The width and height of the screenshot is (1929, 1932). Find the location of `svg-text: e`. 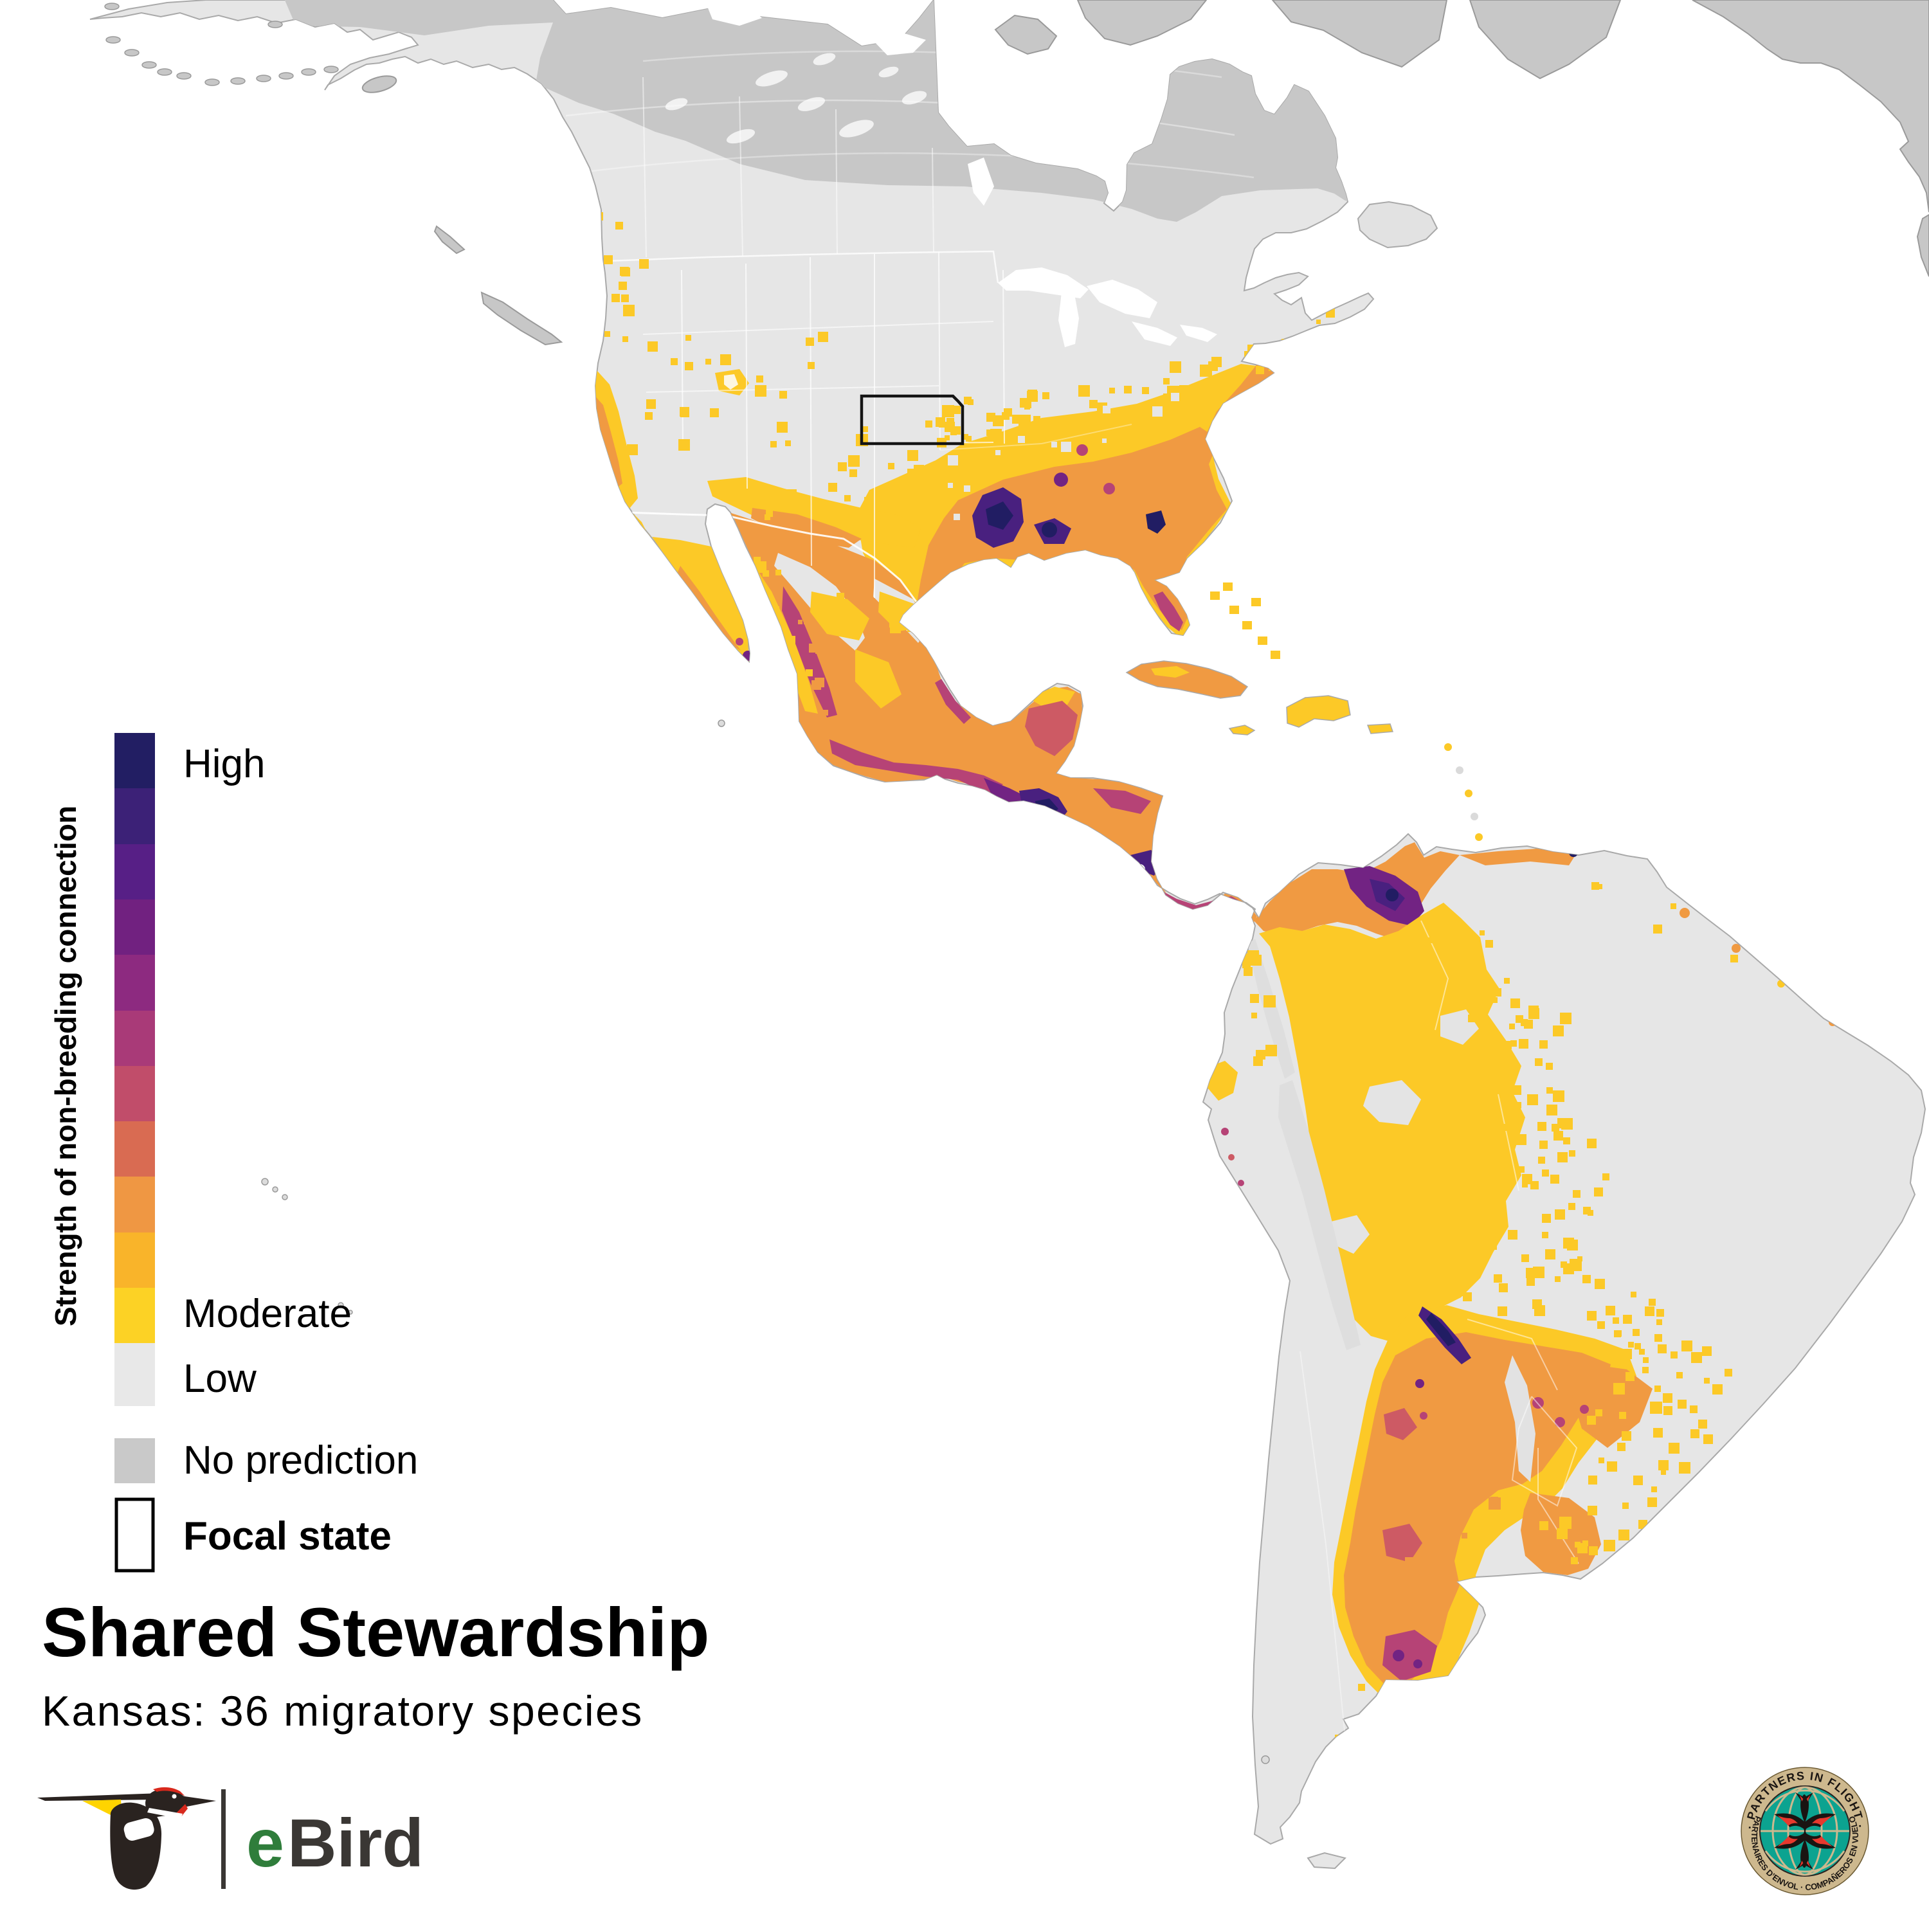

svg-text: e is located at coordinates (265, 1843).